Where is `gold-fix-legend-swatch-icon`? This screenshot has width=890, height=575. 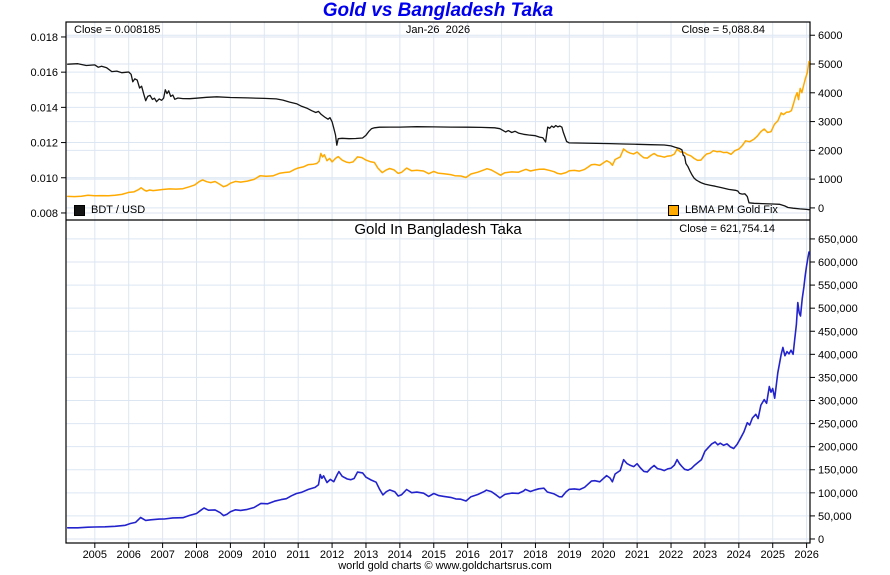
gold-fix-legend-swatch-icon is located at coordinates (673, 210).